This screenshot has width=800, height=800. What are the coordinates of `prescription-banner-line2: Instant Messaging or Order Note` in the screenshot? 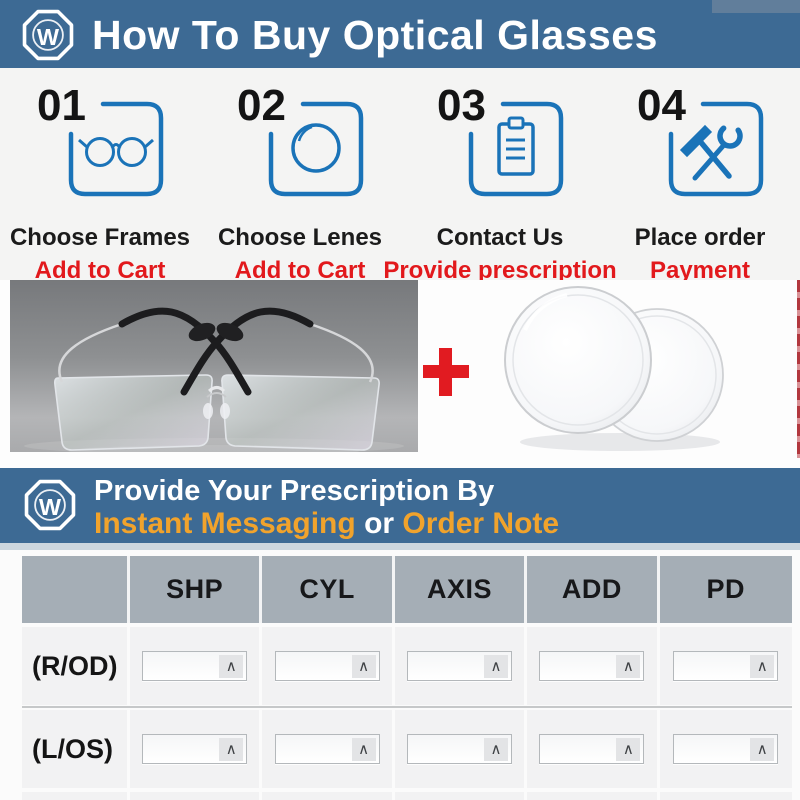 It's located at (326, 523).